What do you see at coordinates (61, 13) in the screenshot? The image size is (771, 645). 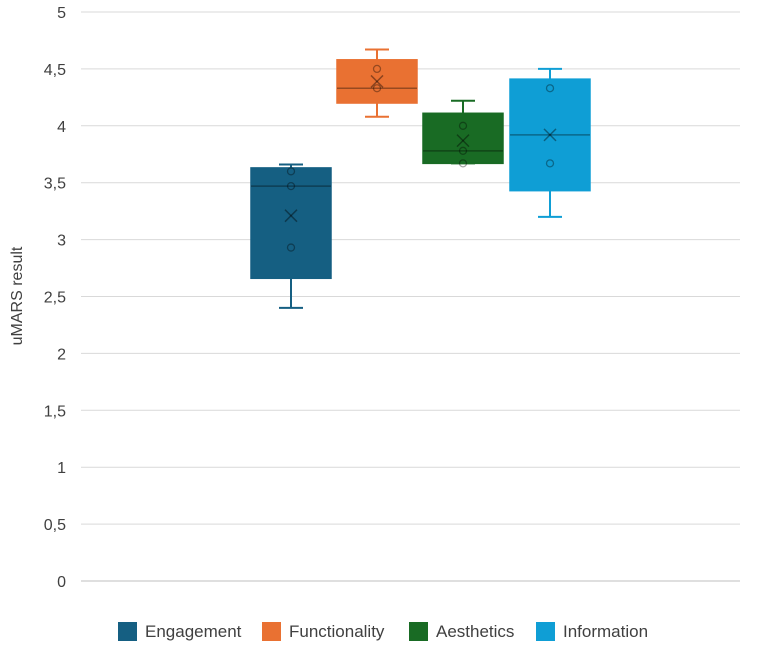 I see `y-tick-label: 5` at bounding box center [61, 13].